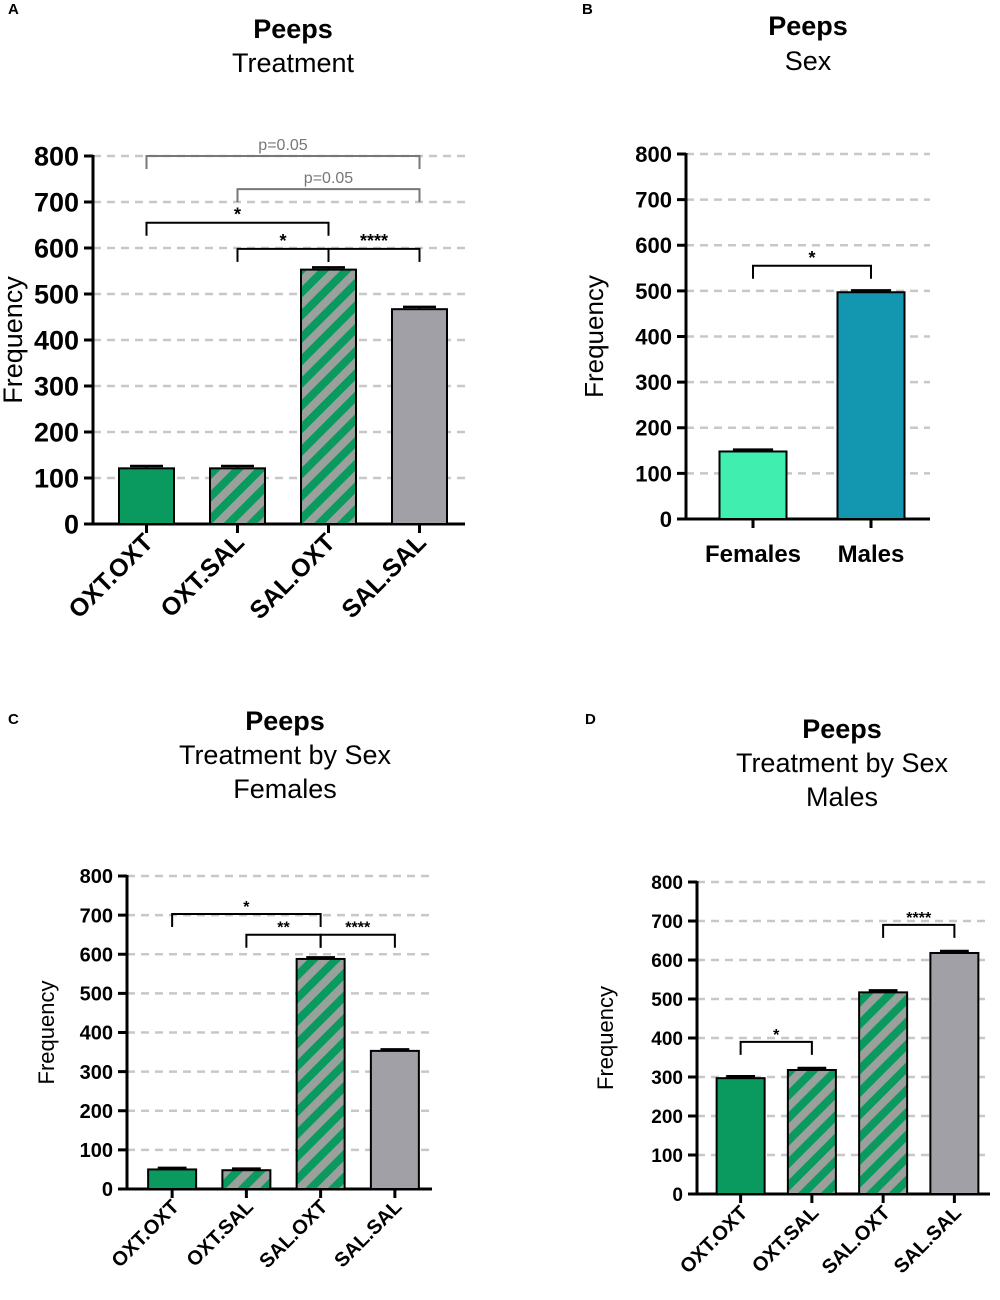  I want to click on chart-subtitle-2: Females, so click(285, 789).